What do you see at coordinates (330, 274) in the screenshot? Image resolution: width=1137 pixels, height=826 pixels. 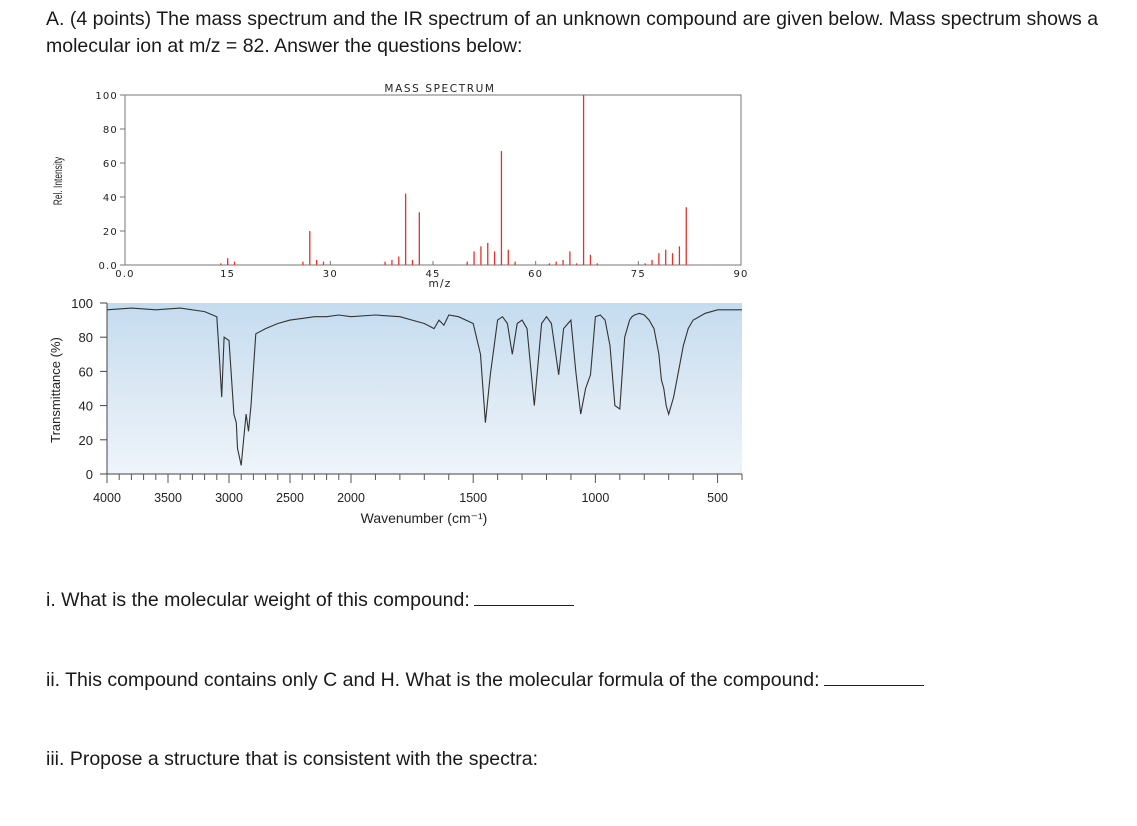 I see `ms-x-tick-label: 30` at bounding box center [330, 274].